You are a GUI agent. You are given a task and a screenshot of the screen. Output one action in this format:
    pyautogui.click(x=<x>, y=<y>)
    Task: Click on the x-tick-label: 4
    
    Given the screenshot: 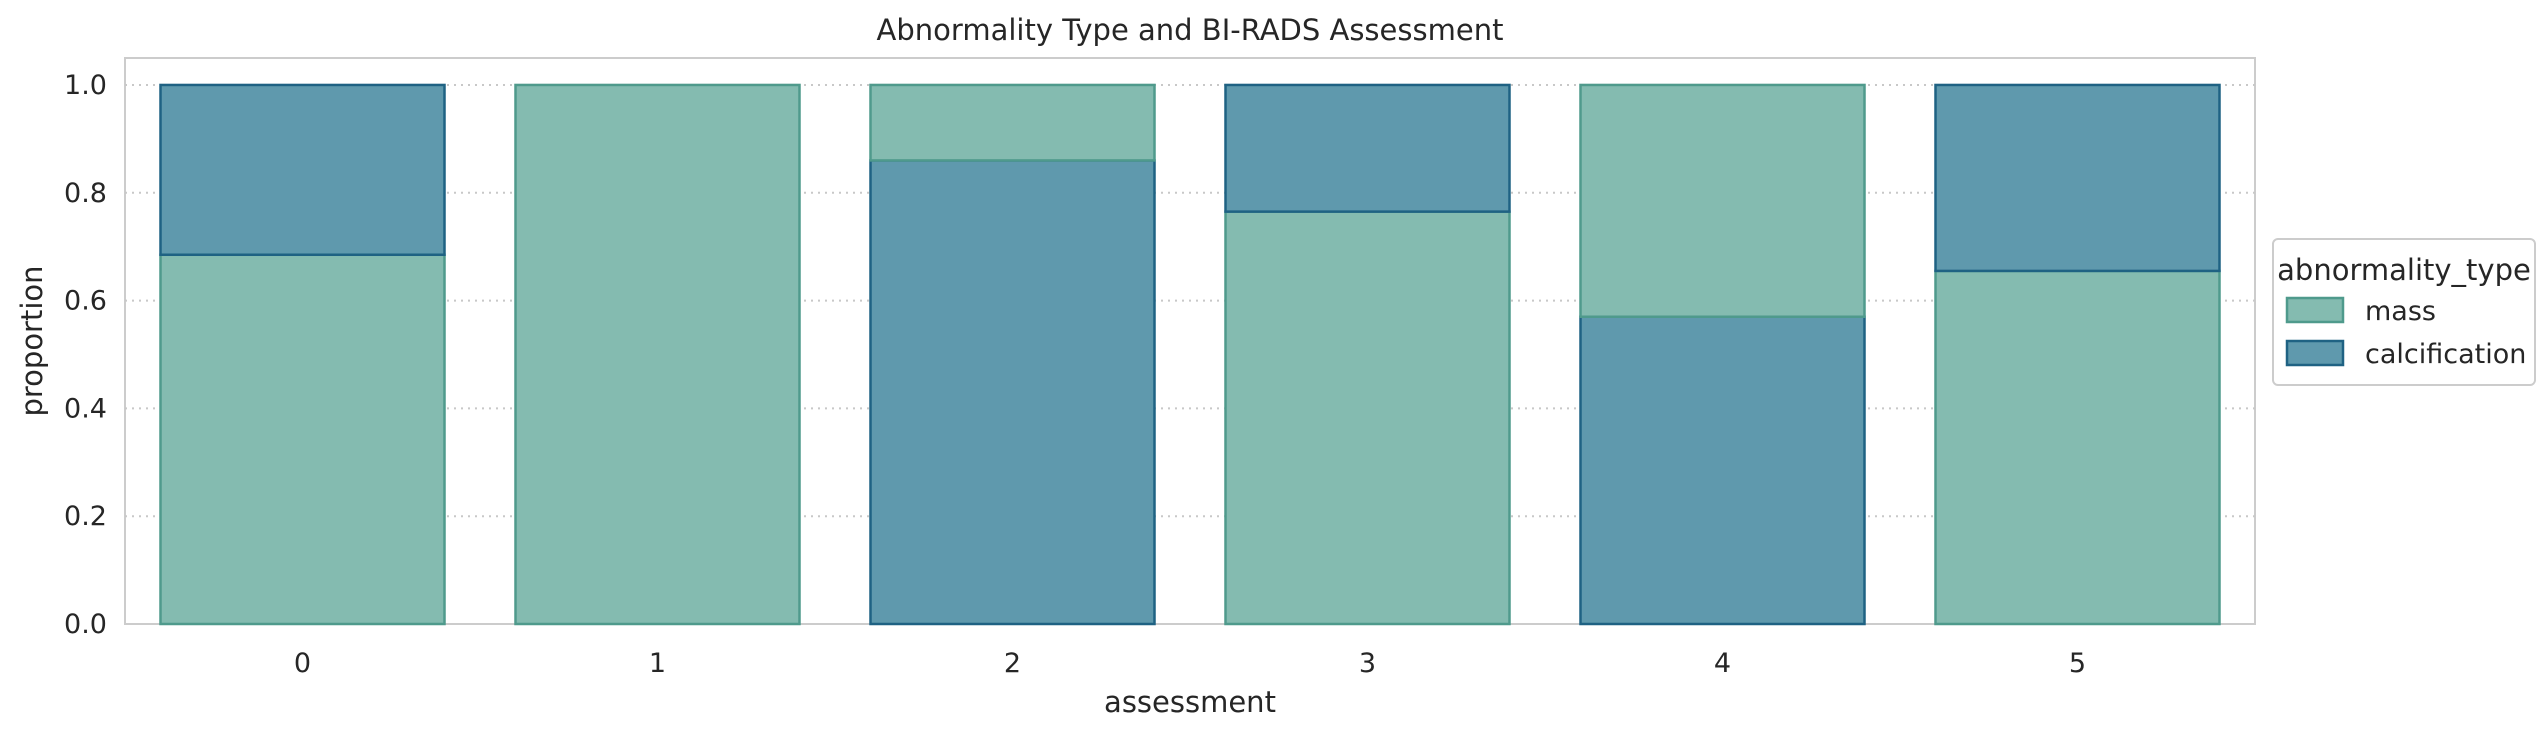 What is the action you would take?
    pyautogui.click(x=1722, y=663)
    